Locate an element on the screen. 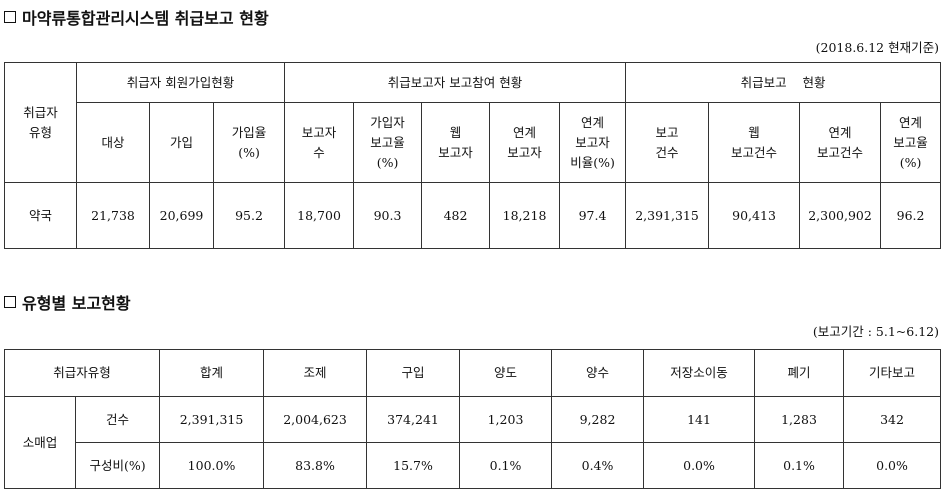 Image resolution: width=943 pixels, height=500 pixels. section2-title: 유형별 보고현황 is located at coordinates (67, 302).